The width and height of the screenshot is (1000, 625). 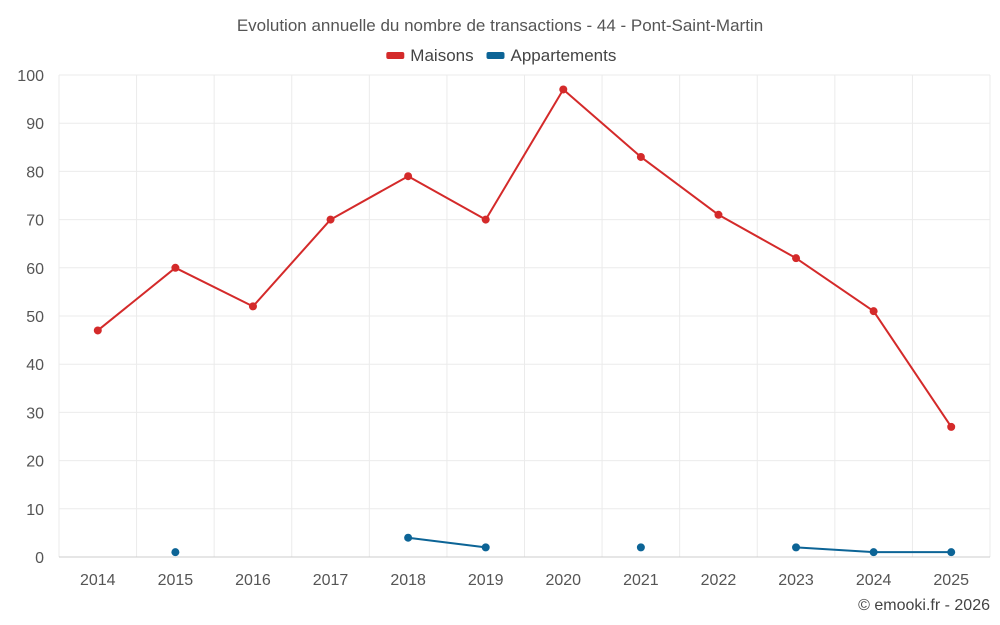 What do you see at coordinates (951, 552) in the screenshot?
I see `data-point-appartements-2025` at bounding box center [951, 552].